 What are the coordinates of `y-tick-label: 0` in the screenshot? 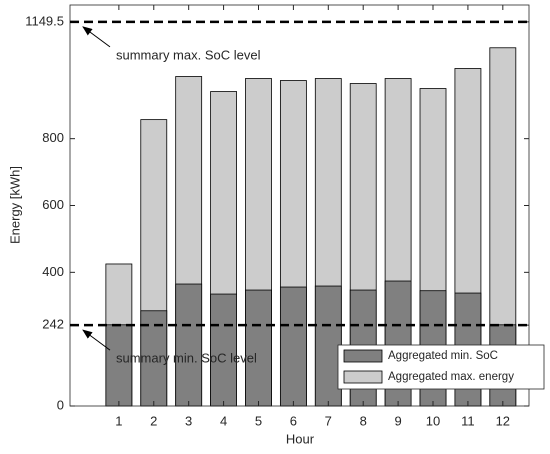 It's located at (60, 404).